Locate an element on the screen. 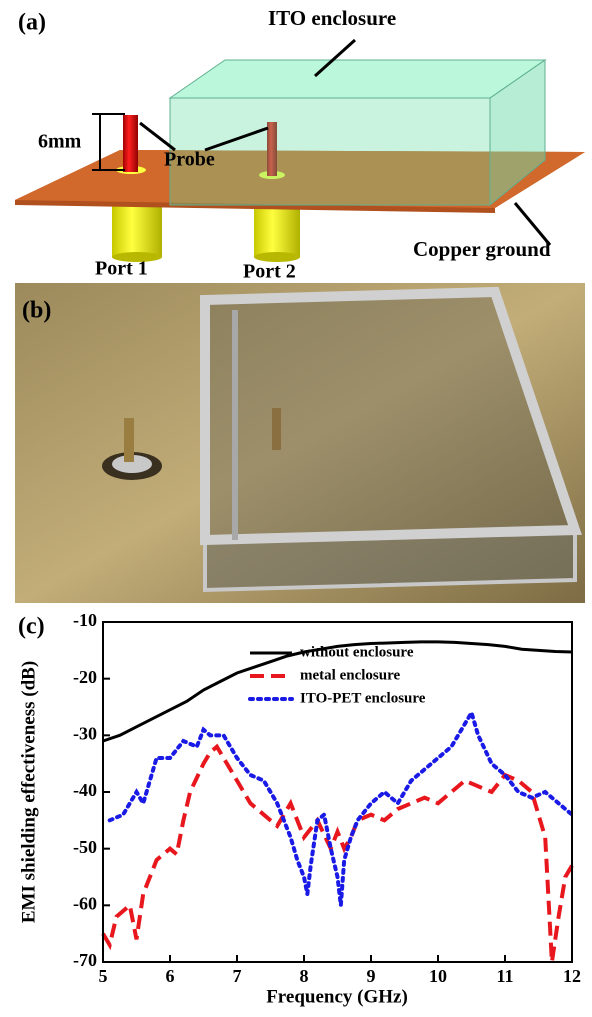 The width and height of the screenshot is (592, 1017). label: ITO enclosure is located at coordinates (332, 18).